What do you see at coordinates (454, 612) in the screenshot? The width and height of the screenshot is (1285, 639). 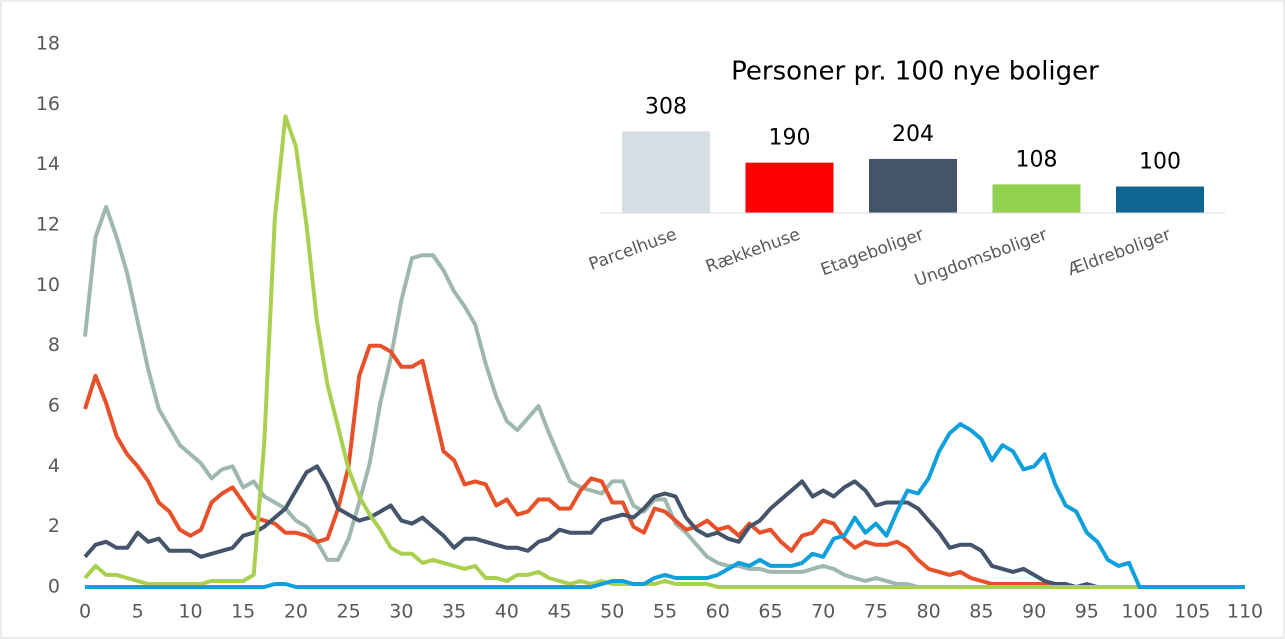 I see `x-tick-label: 35` at bounding box center [454, 612].